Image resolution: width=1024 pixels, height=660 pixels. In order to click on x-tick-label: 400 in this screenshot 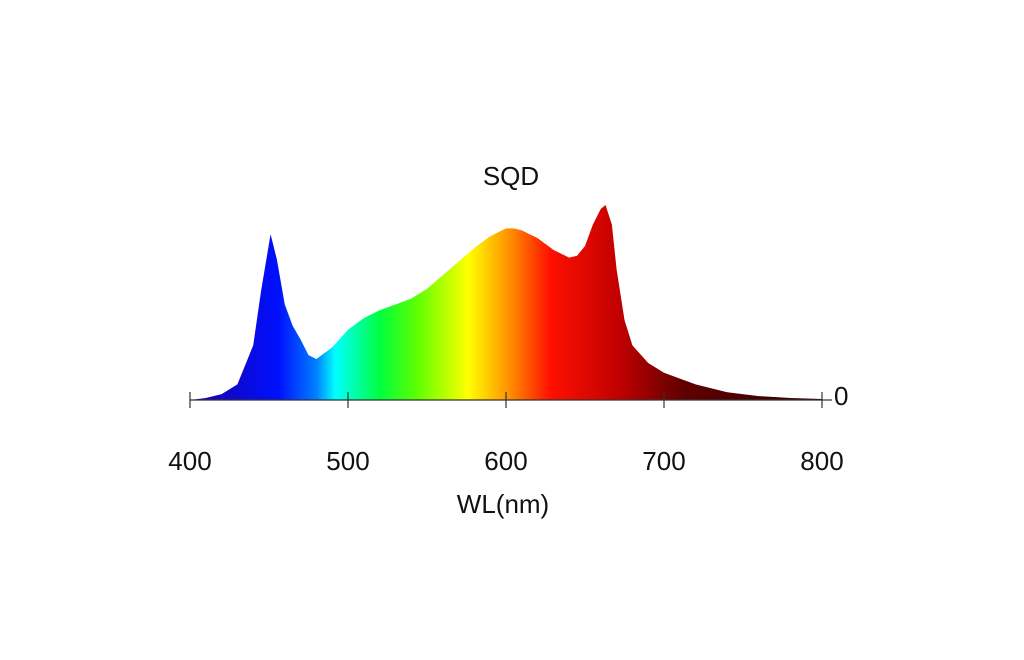, I will do `click(189, 461)`.